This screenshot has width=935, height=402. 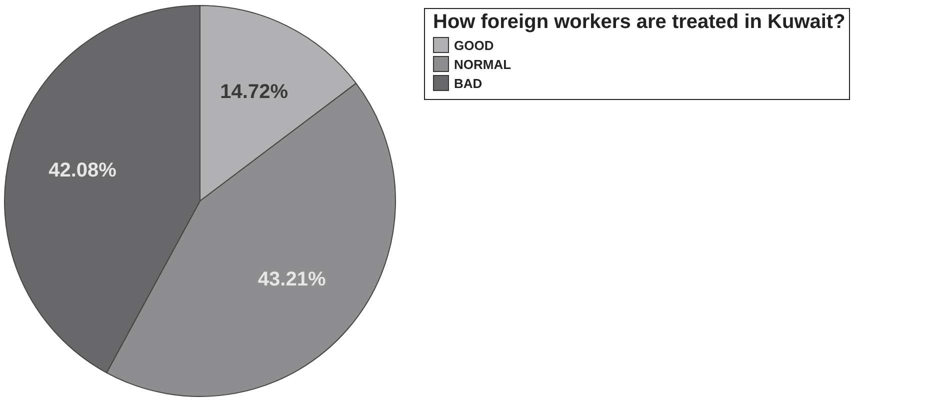 I want to click on data-label: 42.08%, so click(x=82, y=171).